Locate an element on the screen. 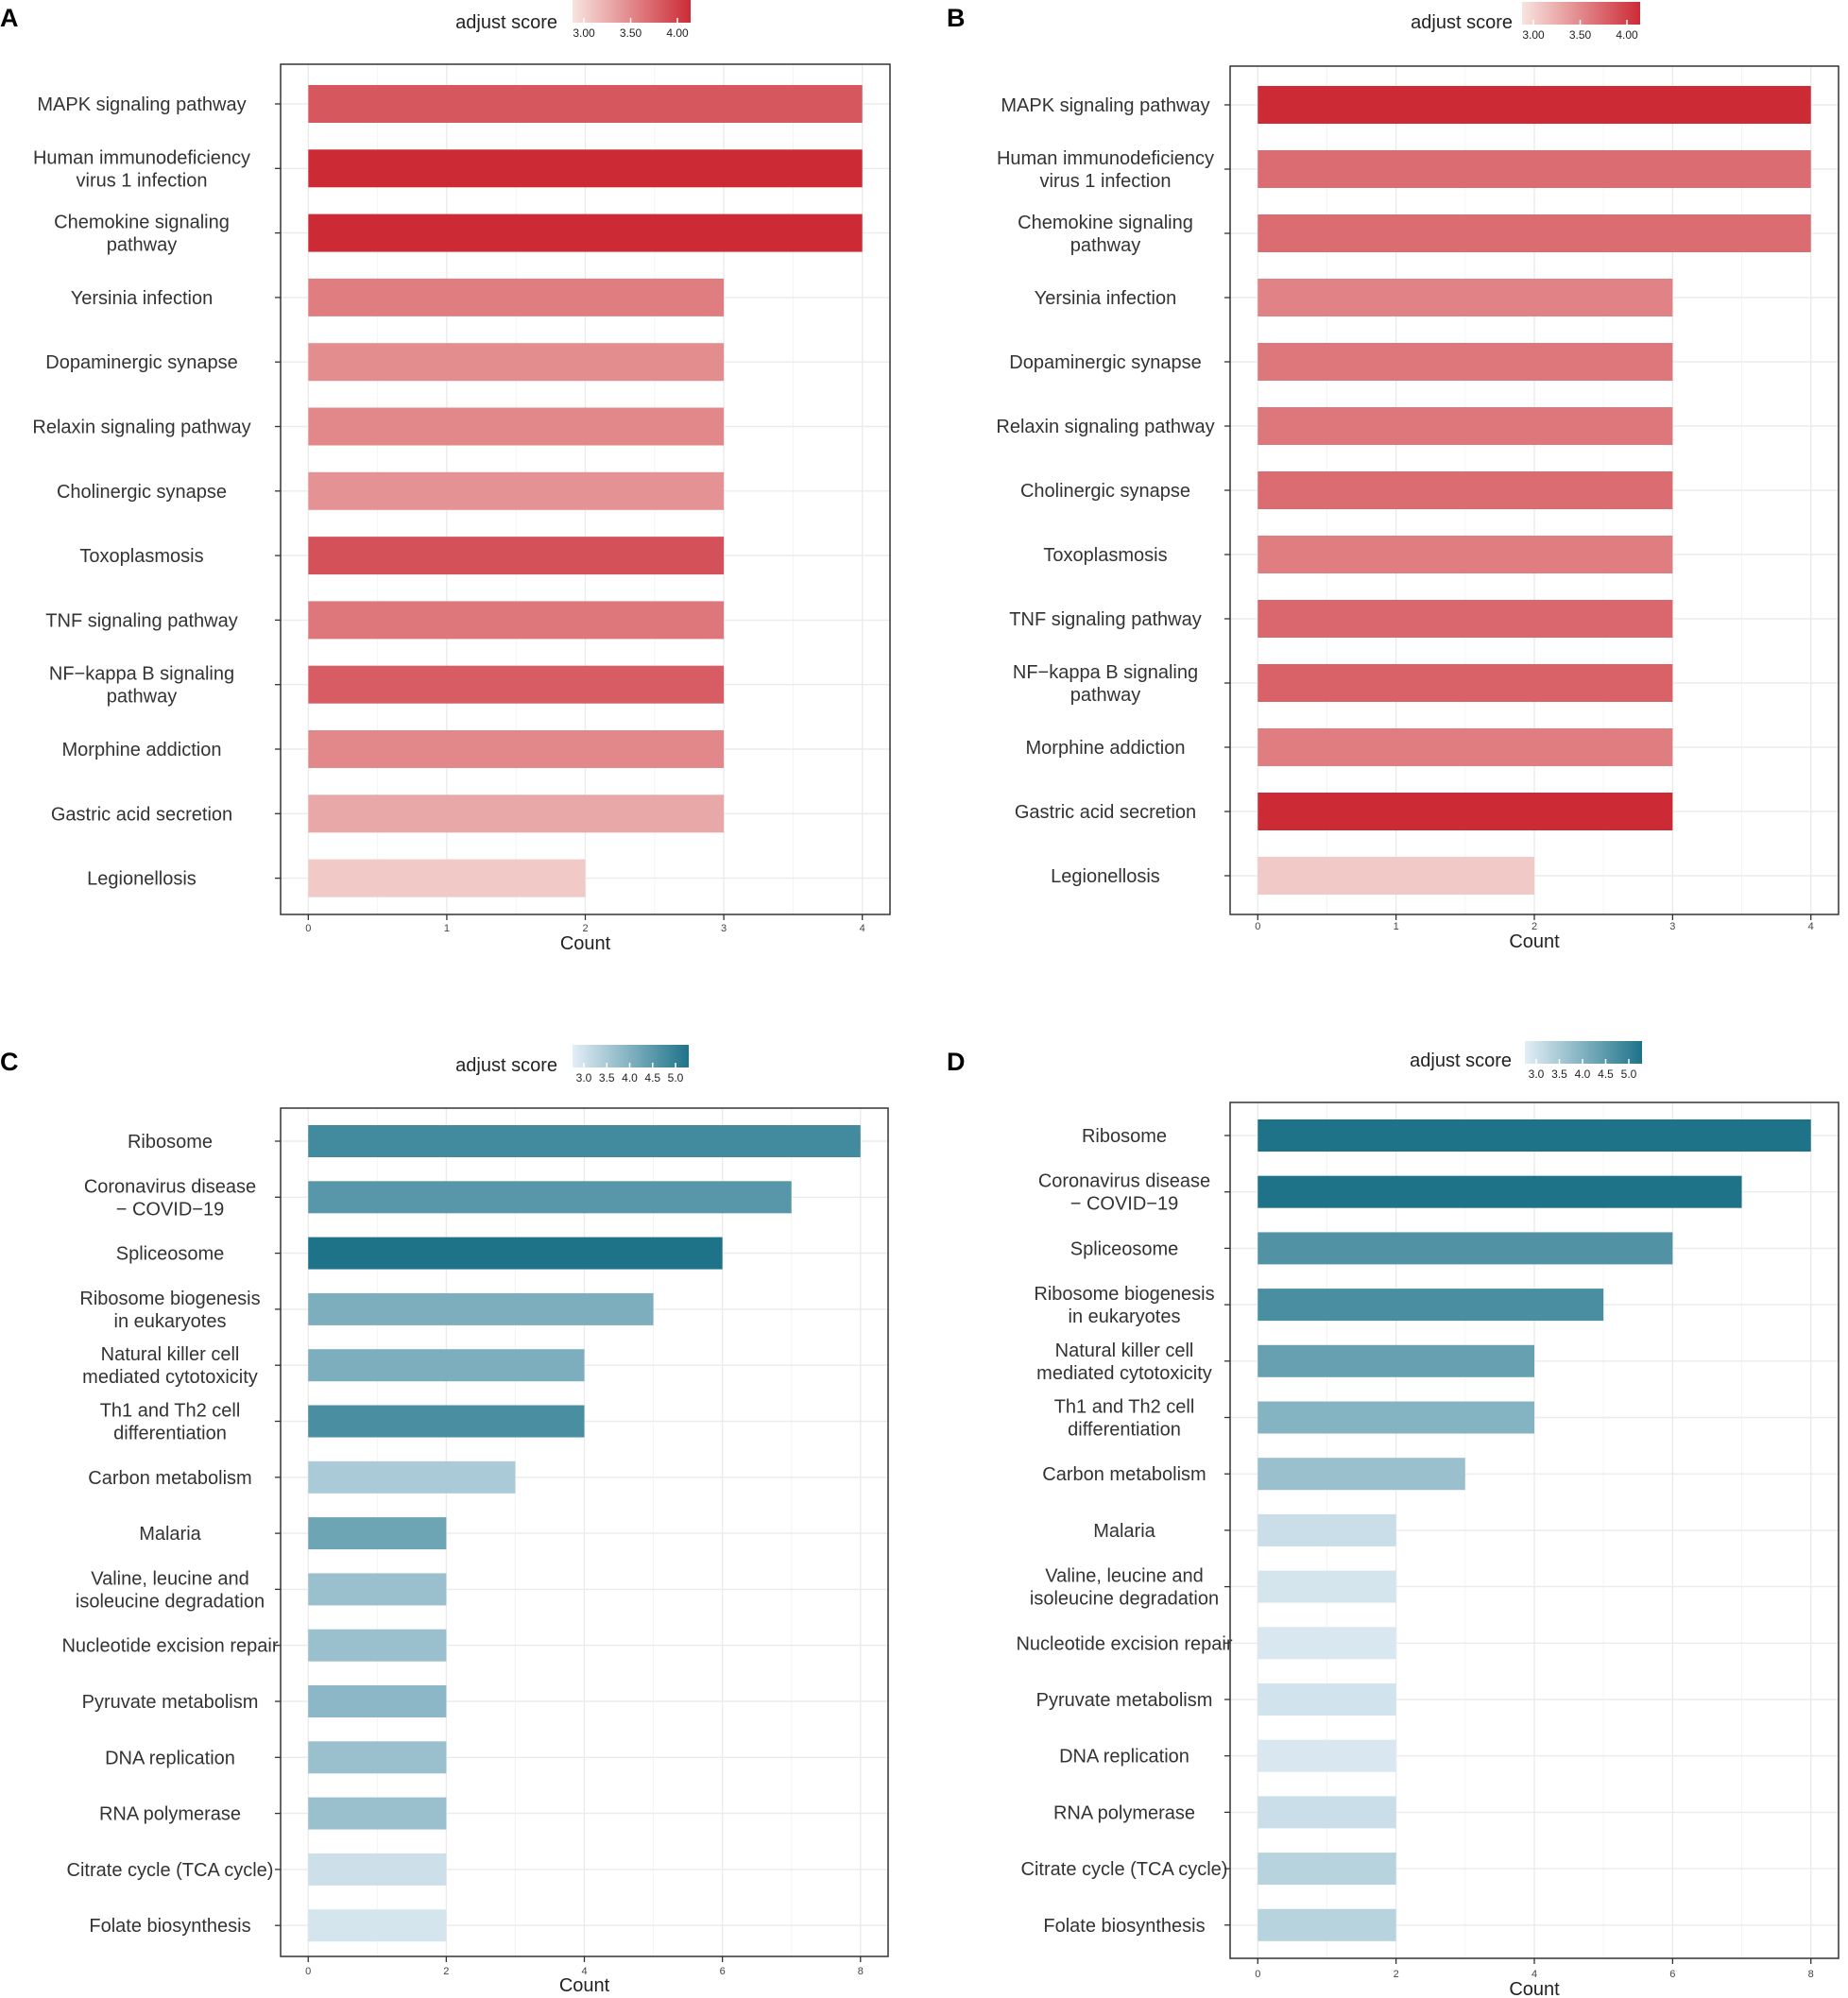  y-tick-label-line: Malaria is located at coordinates (170, 1534).